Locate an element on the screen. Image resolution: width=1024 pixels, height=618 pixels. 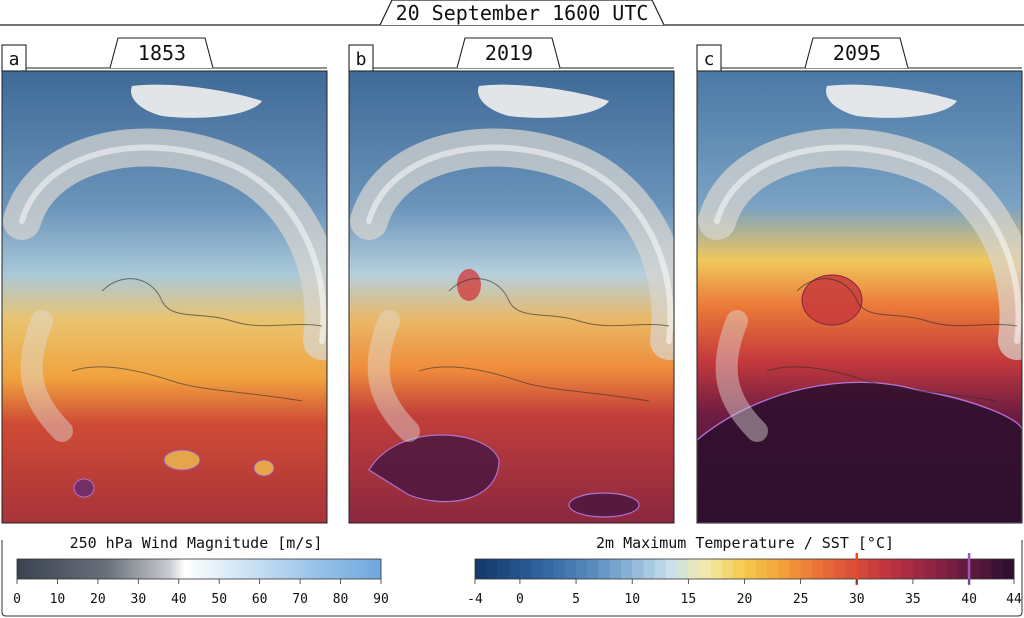
wind-tick-label: 10 is located at coordinates (58, 599).